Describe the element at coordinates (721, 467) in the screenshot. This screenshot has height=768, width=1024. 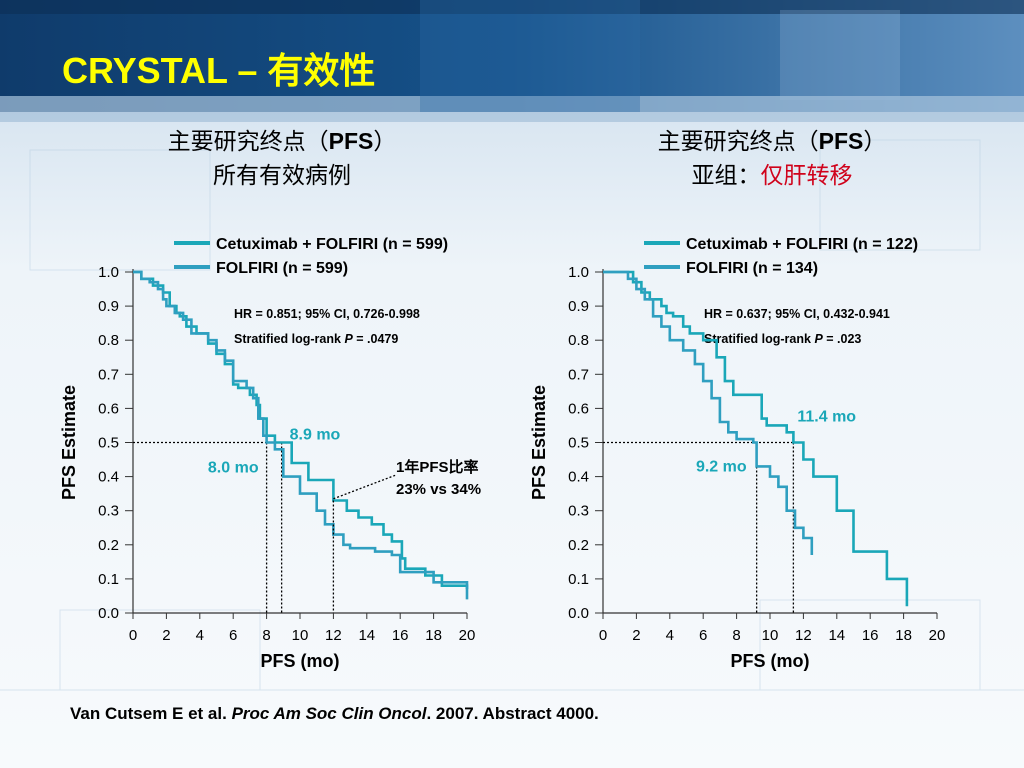
I see `median-label-comparator: 9.2 mo` at that location.